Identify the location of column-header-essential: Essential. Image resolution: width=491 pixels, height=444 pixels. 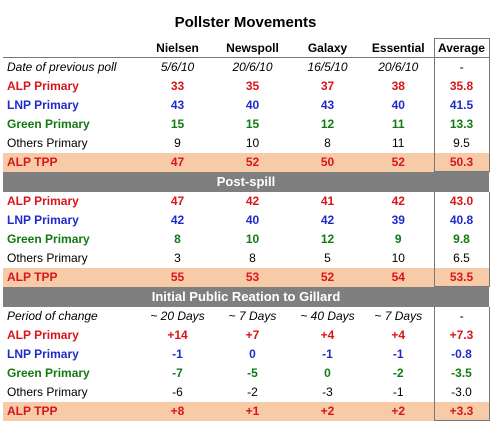
(398, 48).